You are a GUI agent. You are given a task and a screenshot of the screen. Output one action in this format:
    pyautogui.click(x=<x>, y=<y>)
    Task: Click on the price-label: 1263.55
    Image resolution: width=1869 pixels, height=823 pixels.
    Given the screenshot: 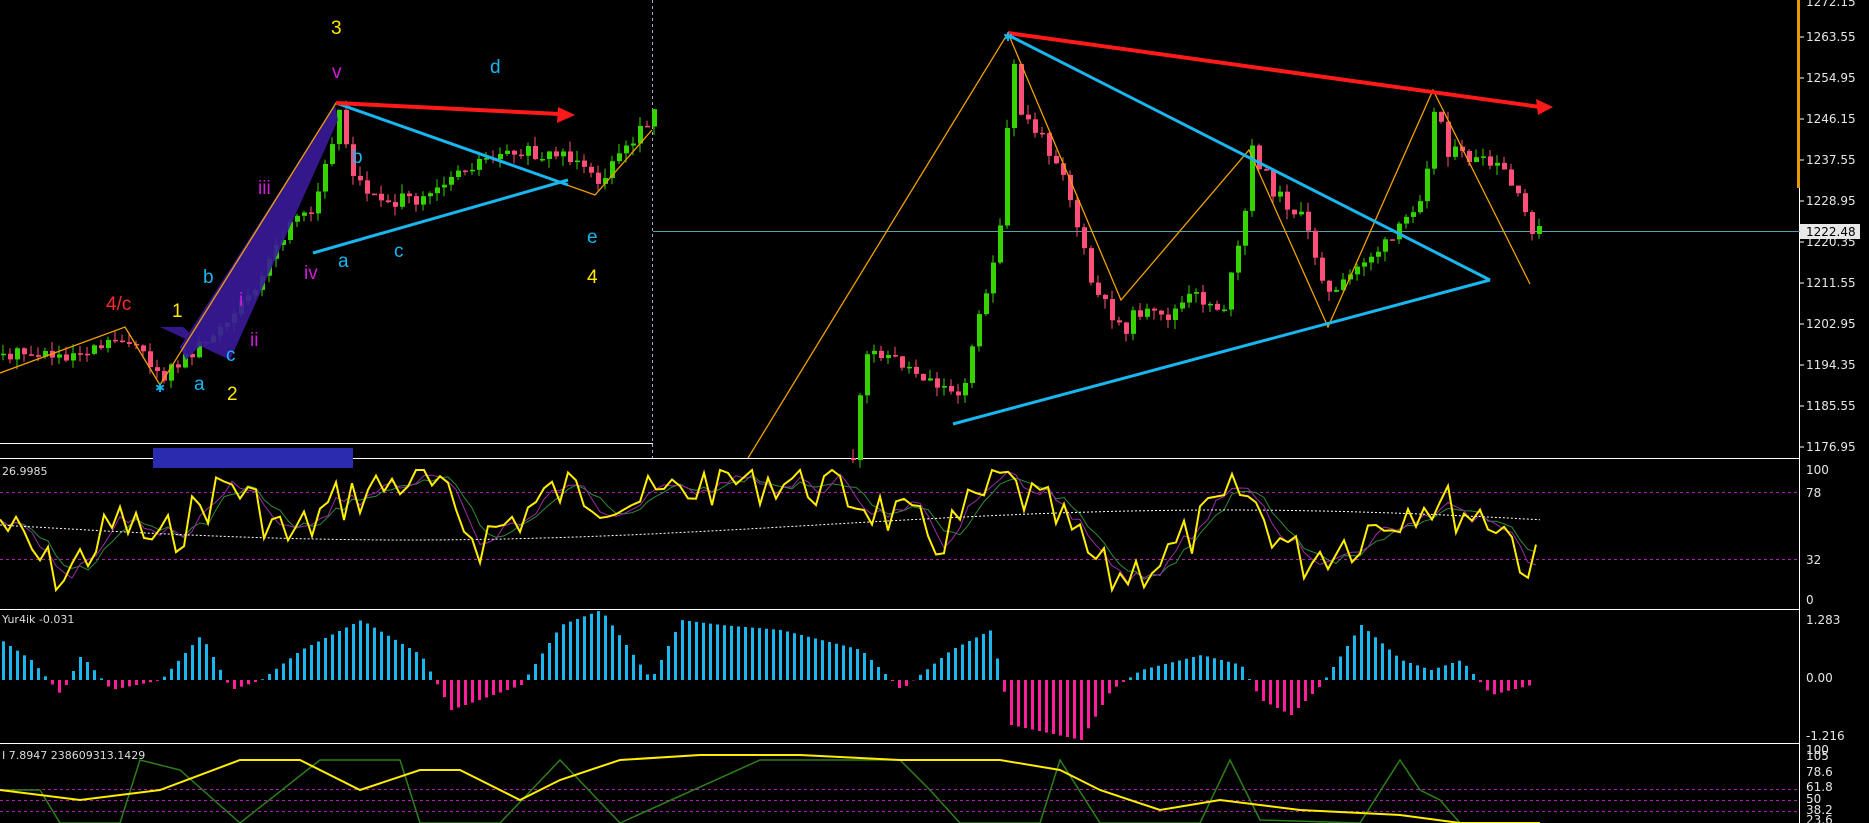 What is the action you would take?
    pyautogui.click(x=1831, y=37)
    